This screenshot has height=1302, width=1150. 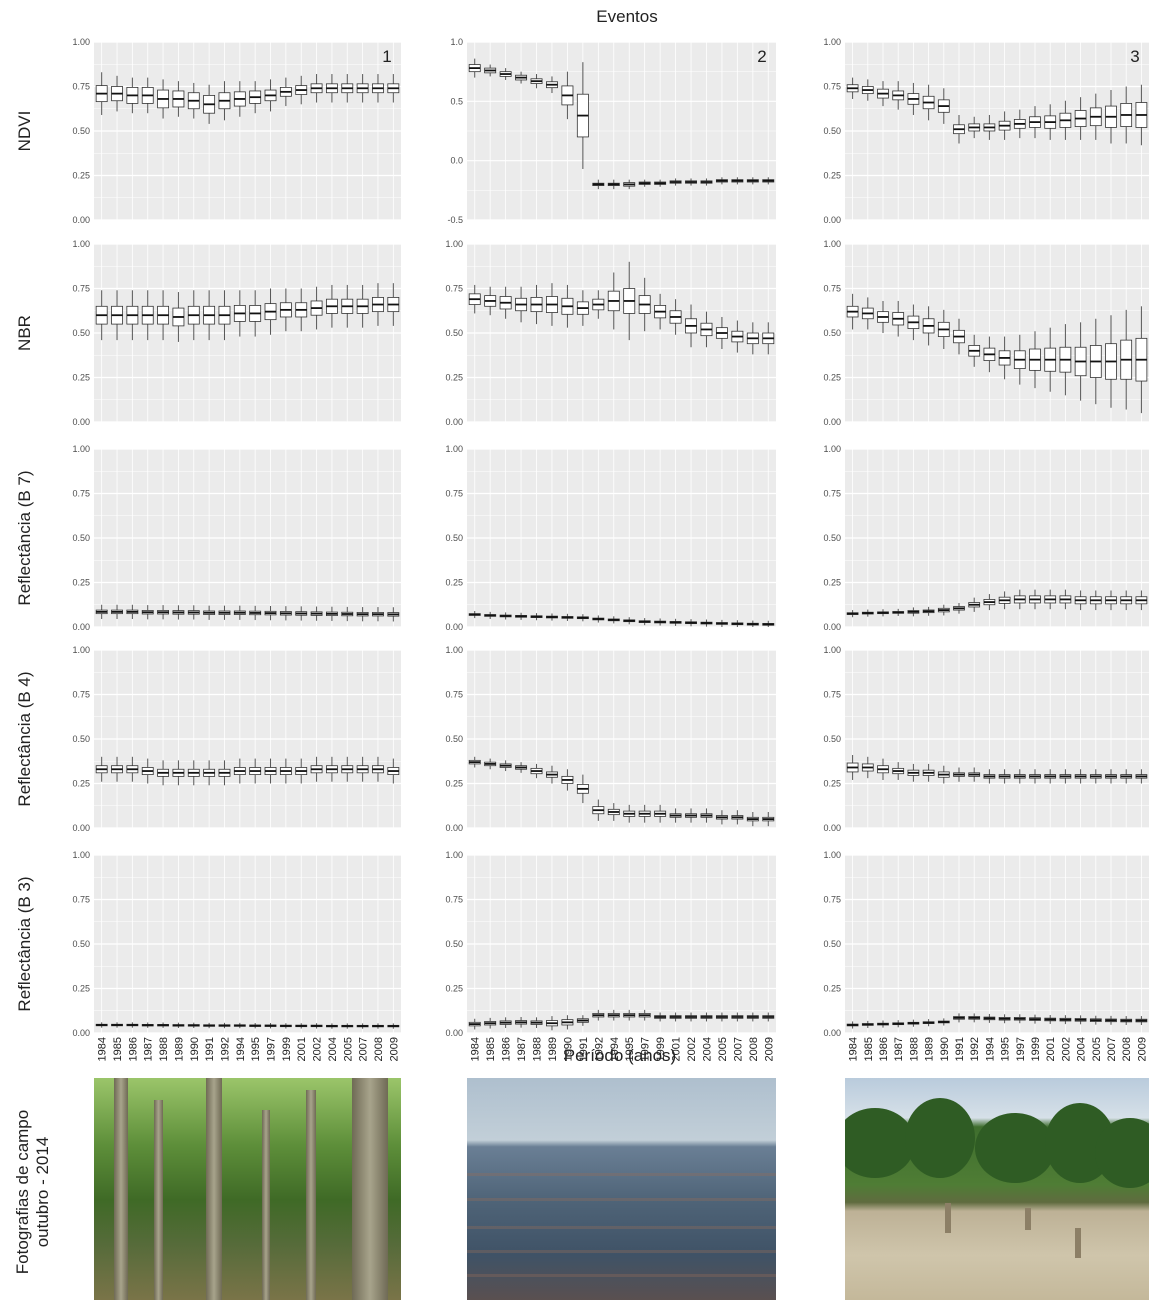 What do you see at coordinates (723, 1049) in the screenshot?
I see `x-tick-label: 2005` at bounding box center [723, 1049].